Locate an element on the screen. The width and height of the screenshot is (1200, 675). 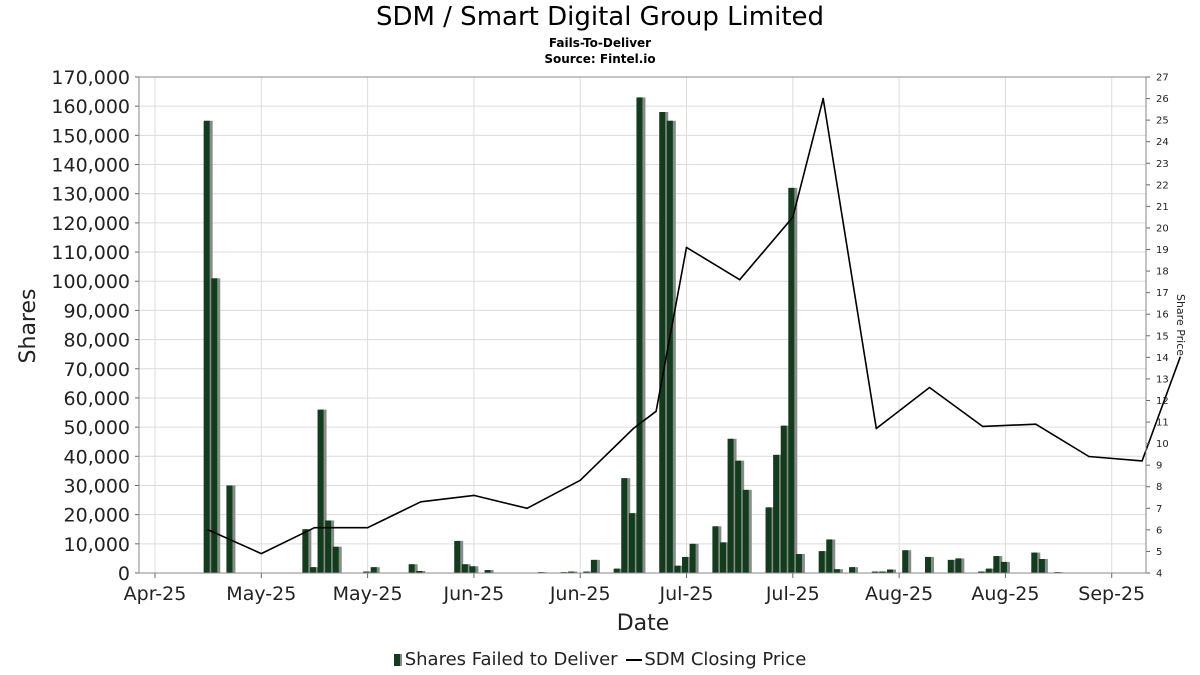
x-tick-label: May-25 is located at coordinates (261, 594).